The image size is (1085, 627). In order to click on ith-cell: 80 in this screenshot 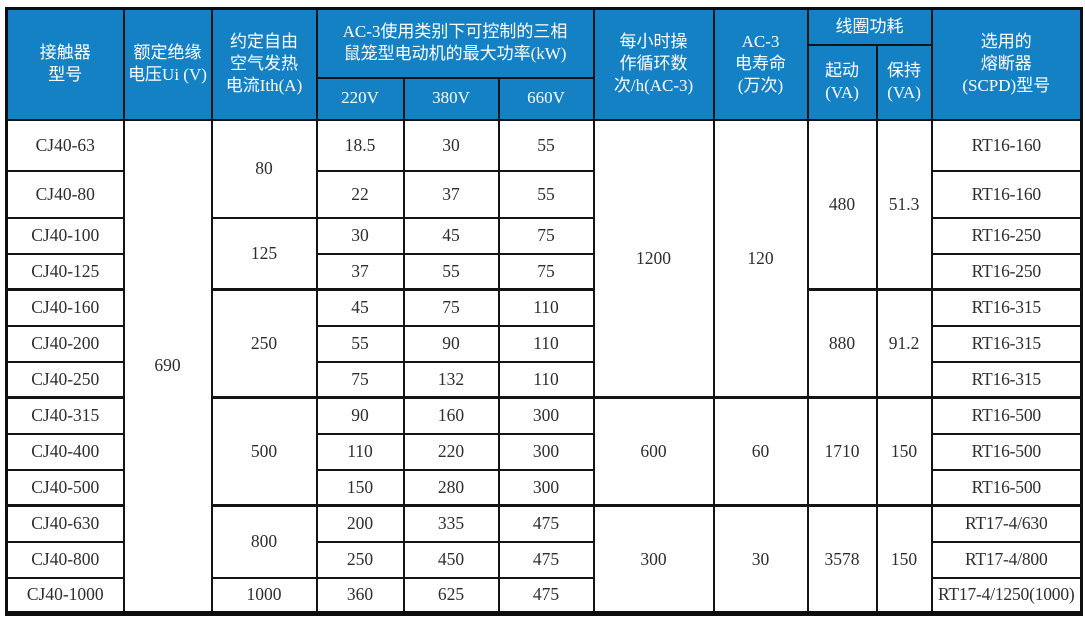, I will do `click(264, 168)`.